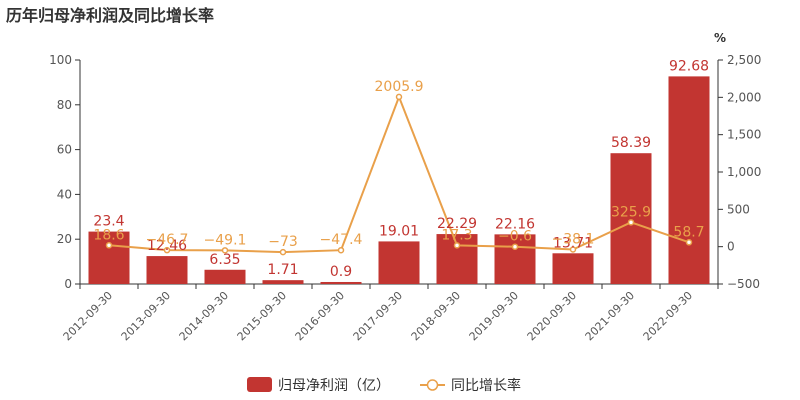  What do you see at coordinates (573, 243) in the screenshot?
I see `bar-data-label: 13.71` at bounding box center [573, 243].